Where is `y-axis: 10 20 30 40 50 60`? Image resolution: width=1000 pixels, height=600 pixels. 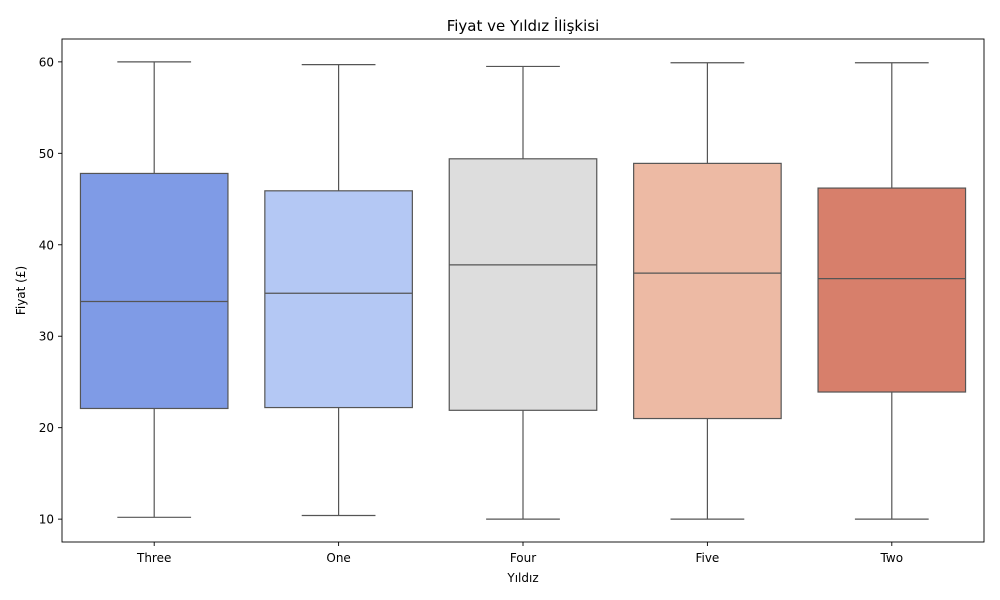
y-axis: 10 20 30 40 50 60 is located at coordinates (50, 291).